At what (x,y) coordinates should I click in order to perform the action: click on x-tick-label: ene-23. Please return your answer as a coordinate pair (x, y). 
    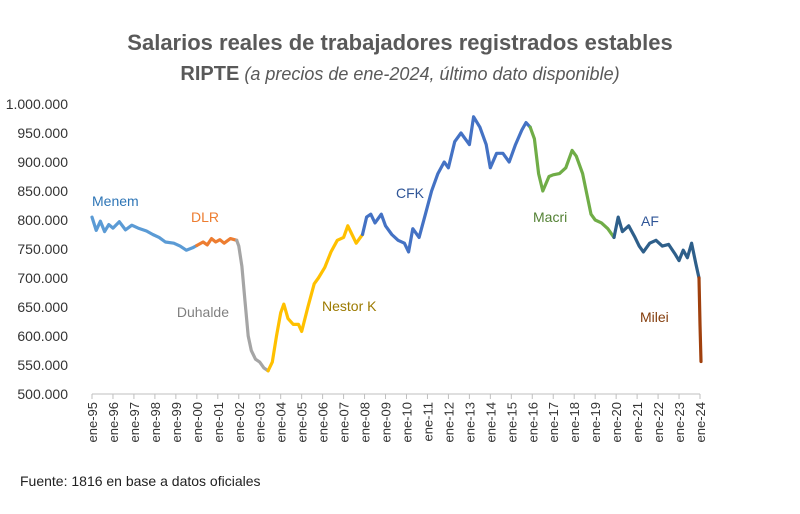
    Looking at the image, I should click on (679, 422).